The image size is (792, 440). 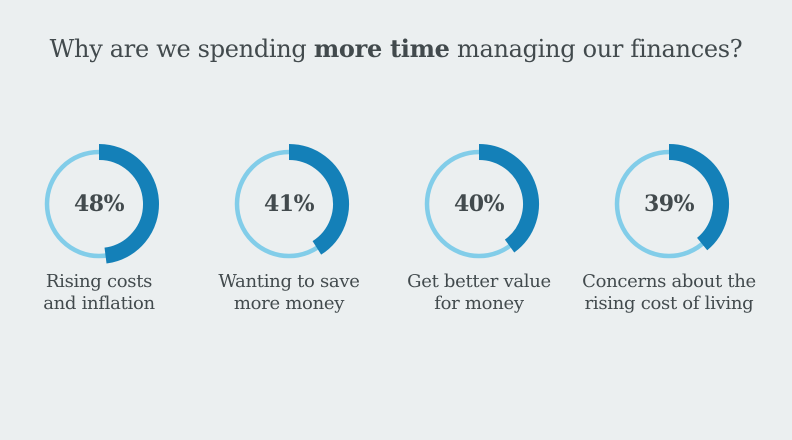 What do you see at coordinates (596, 49) in the screenshot?
I see `title-suffix: managing our finances?` at bounding box center [596, 49].